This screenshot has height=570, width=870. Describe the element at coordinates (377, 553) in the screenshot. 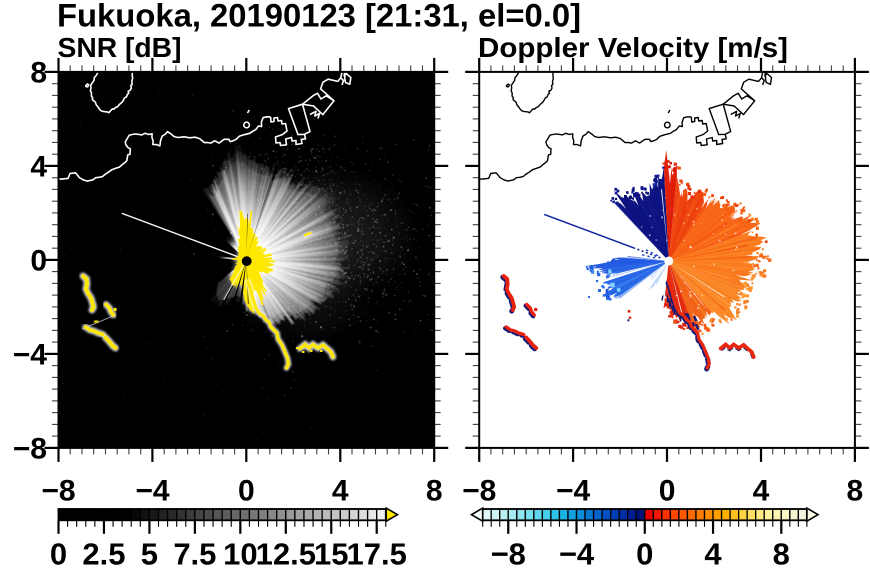

I see `svg-text: 17.5` at that location.